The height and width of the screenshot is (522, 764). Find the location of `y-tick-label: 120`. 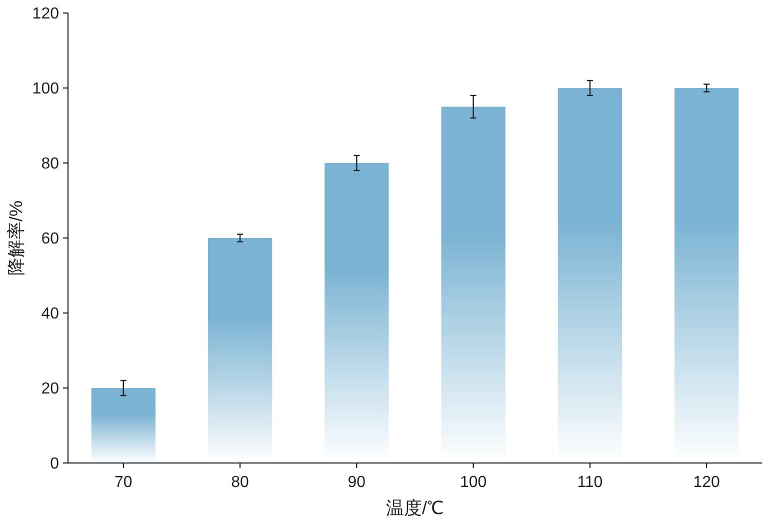

y-tick-label: 120 is located at coordinates (46, 14).